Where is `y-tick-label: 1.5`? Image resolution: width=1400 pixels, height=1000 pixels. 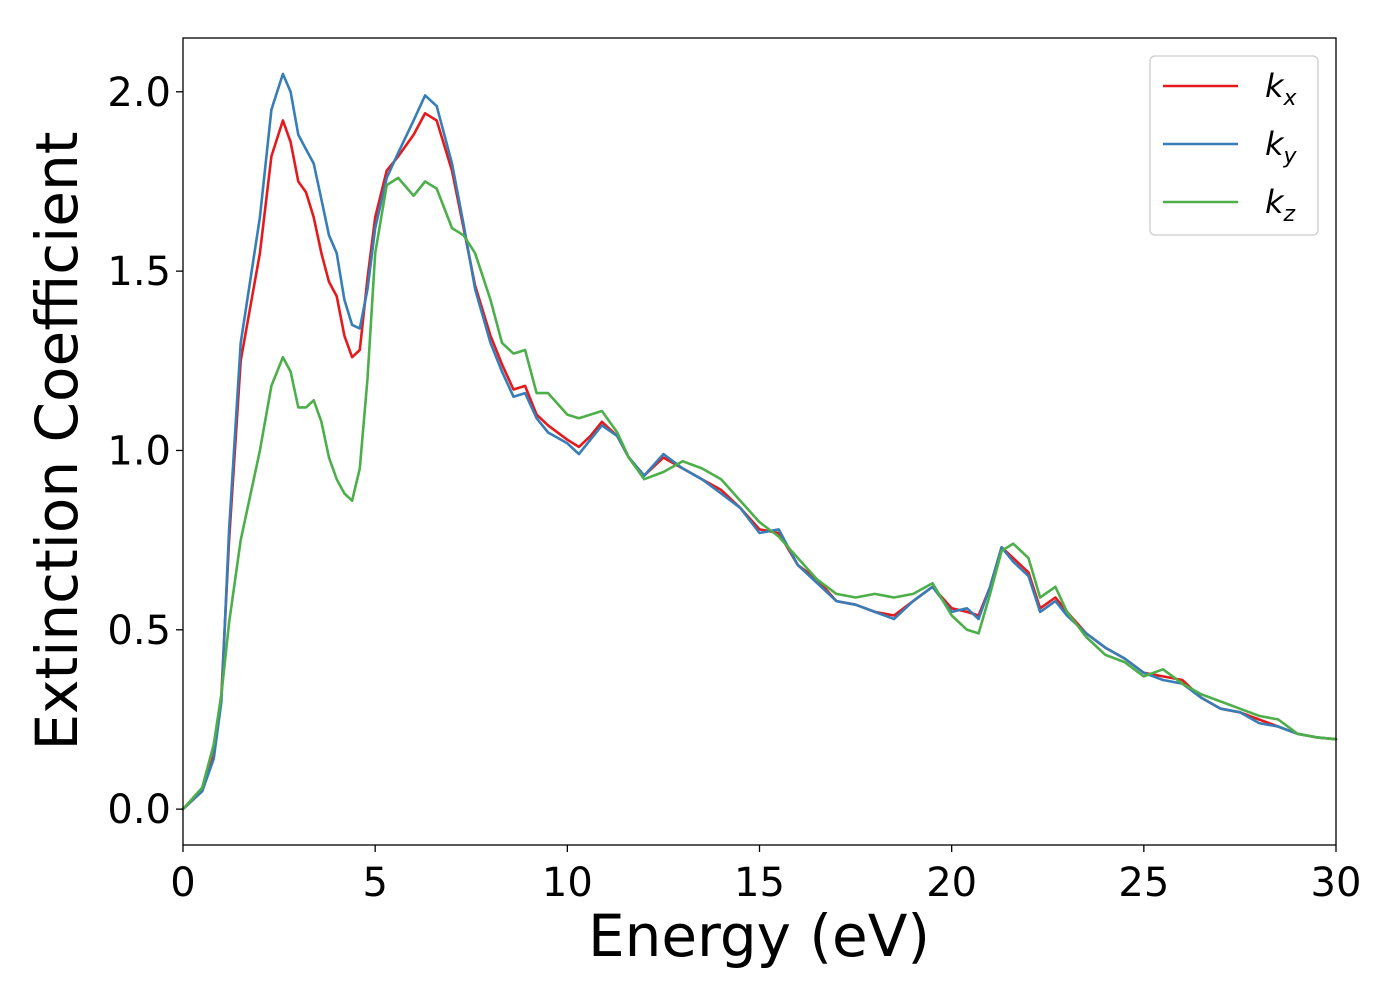
y-tick-label: 1.5 is located at coordinates (139, 272).